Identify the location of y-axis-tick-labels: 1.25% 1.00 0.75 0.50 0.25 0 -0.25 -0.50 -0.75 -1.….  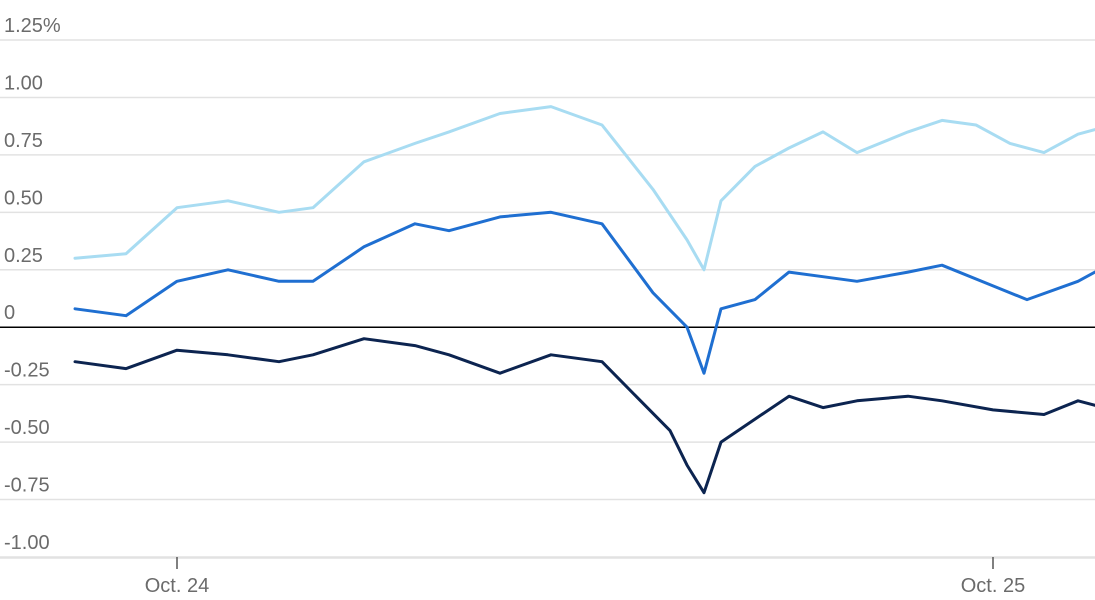
(32, 284).